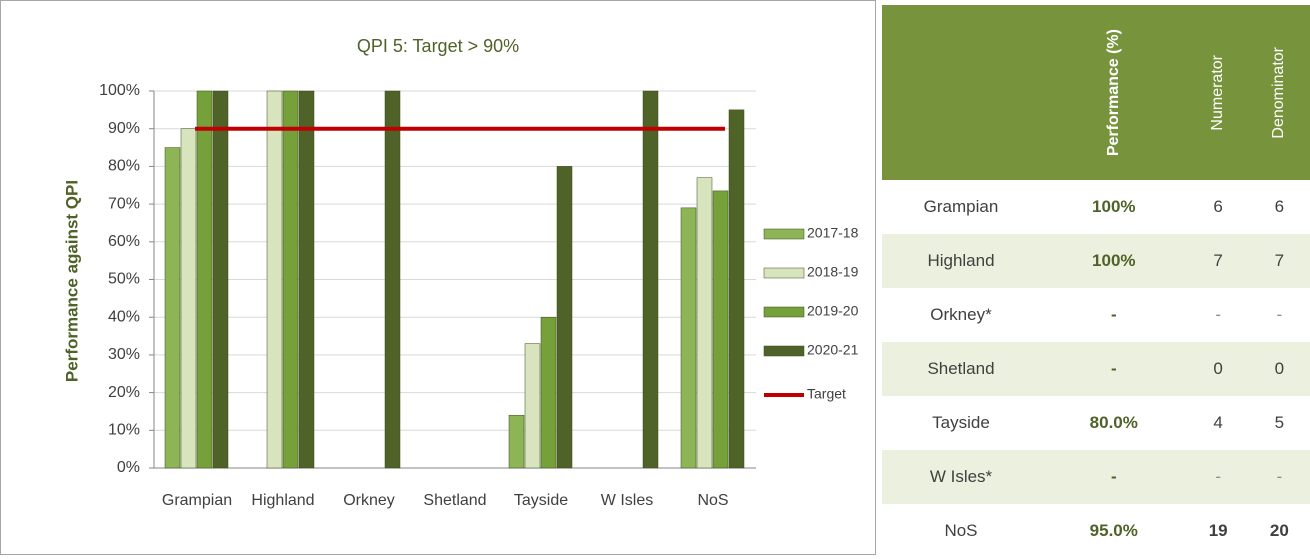 The height and width of the screenshot is (559, 1310). Describe the element at coordinates (124, 392) in the screenshot. I see `y-tick-label: 20%` at that location.